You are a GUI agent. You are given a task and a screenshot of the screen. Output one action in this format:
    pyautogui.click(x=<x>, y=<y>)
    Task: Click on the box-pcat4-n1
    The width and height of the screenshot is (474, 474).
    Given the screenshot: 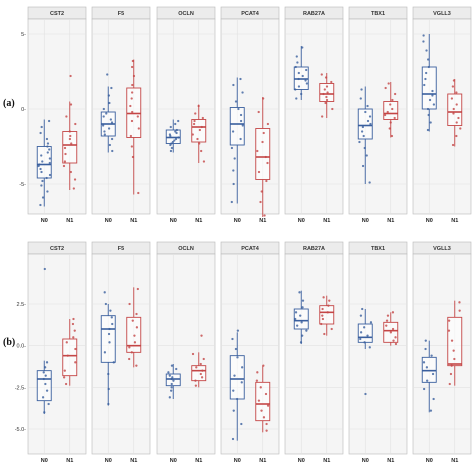 What is the action you would take?
    pyautogui.click(x=263, y=398)
    